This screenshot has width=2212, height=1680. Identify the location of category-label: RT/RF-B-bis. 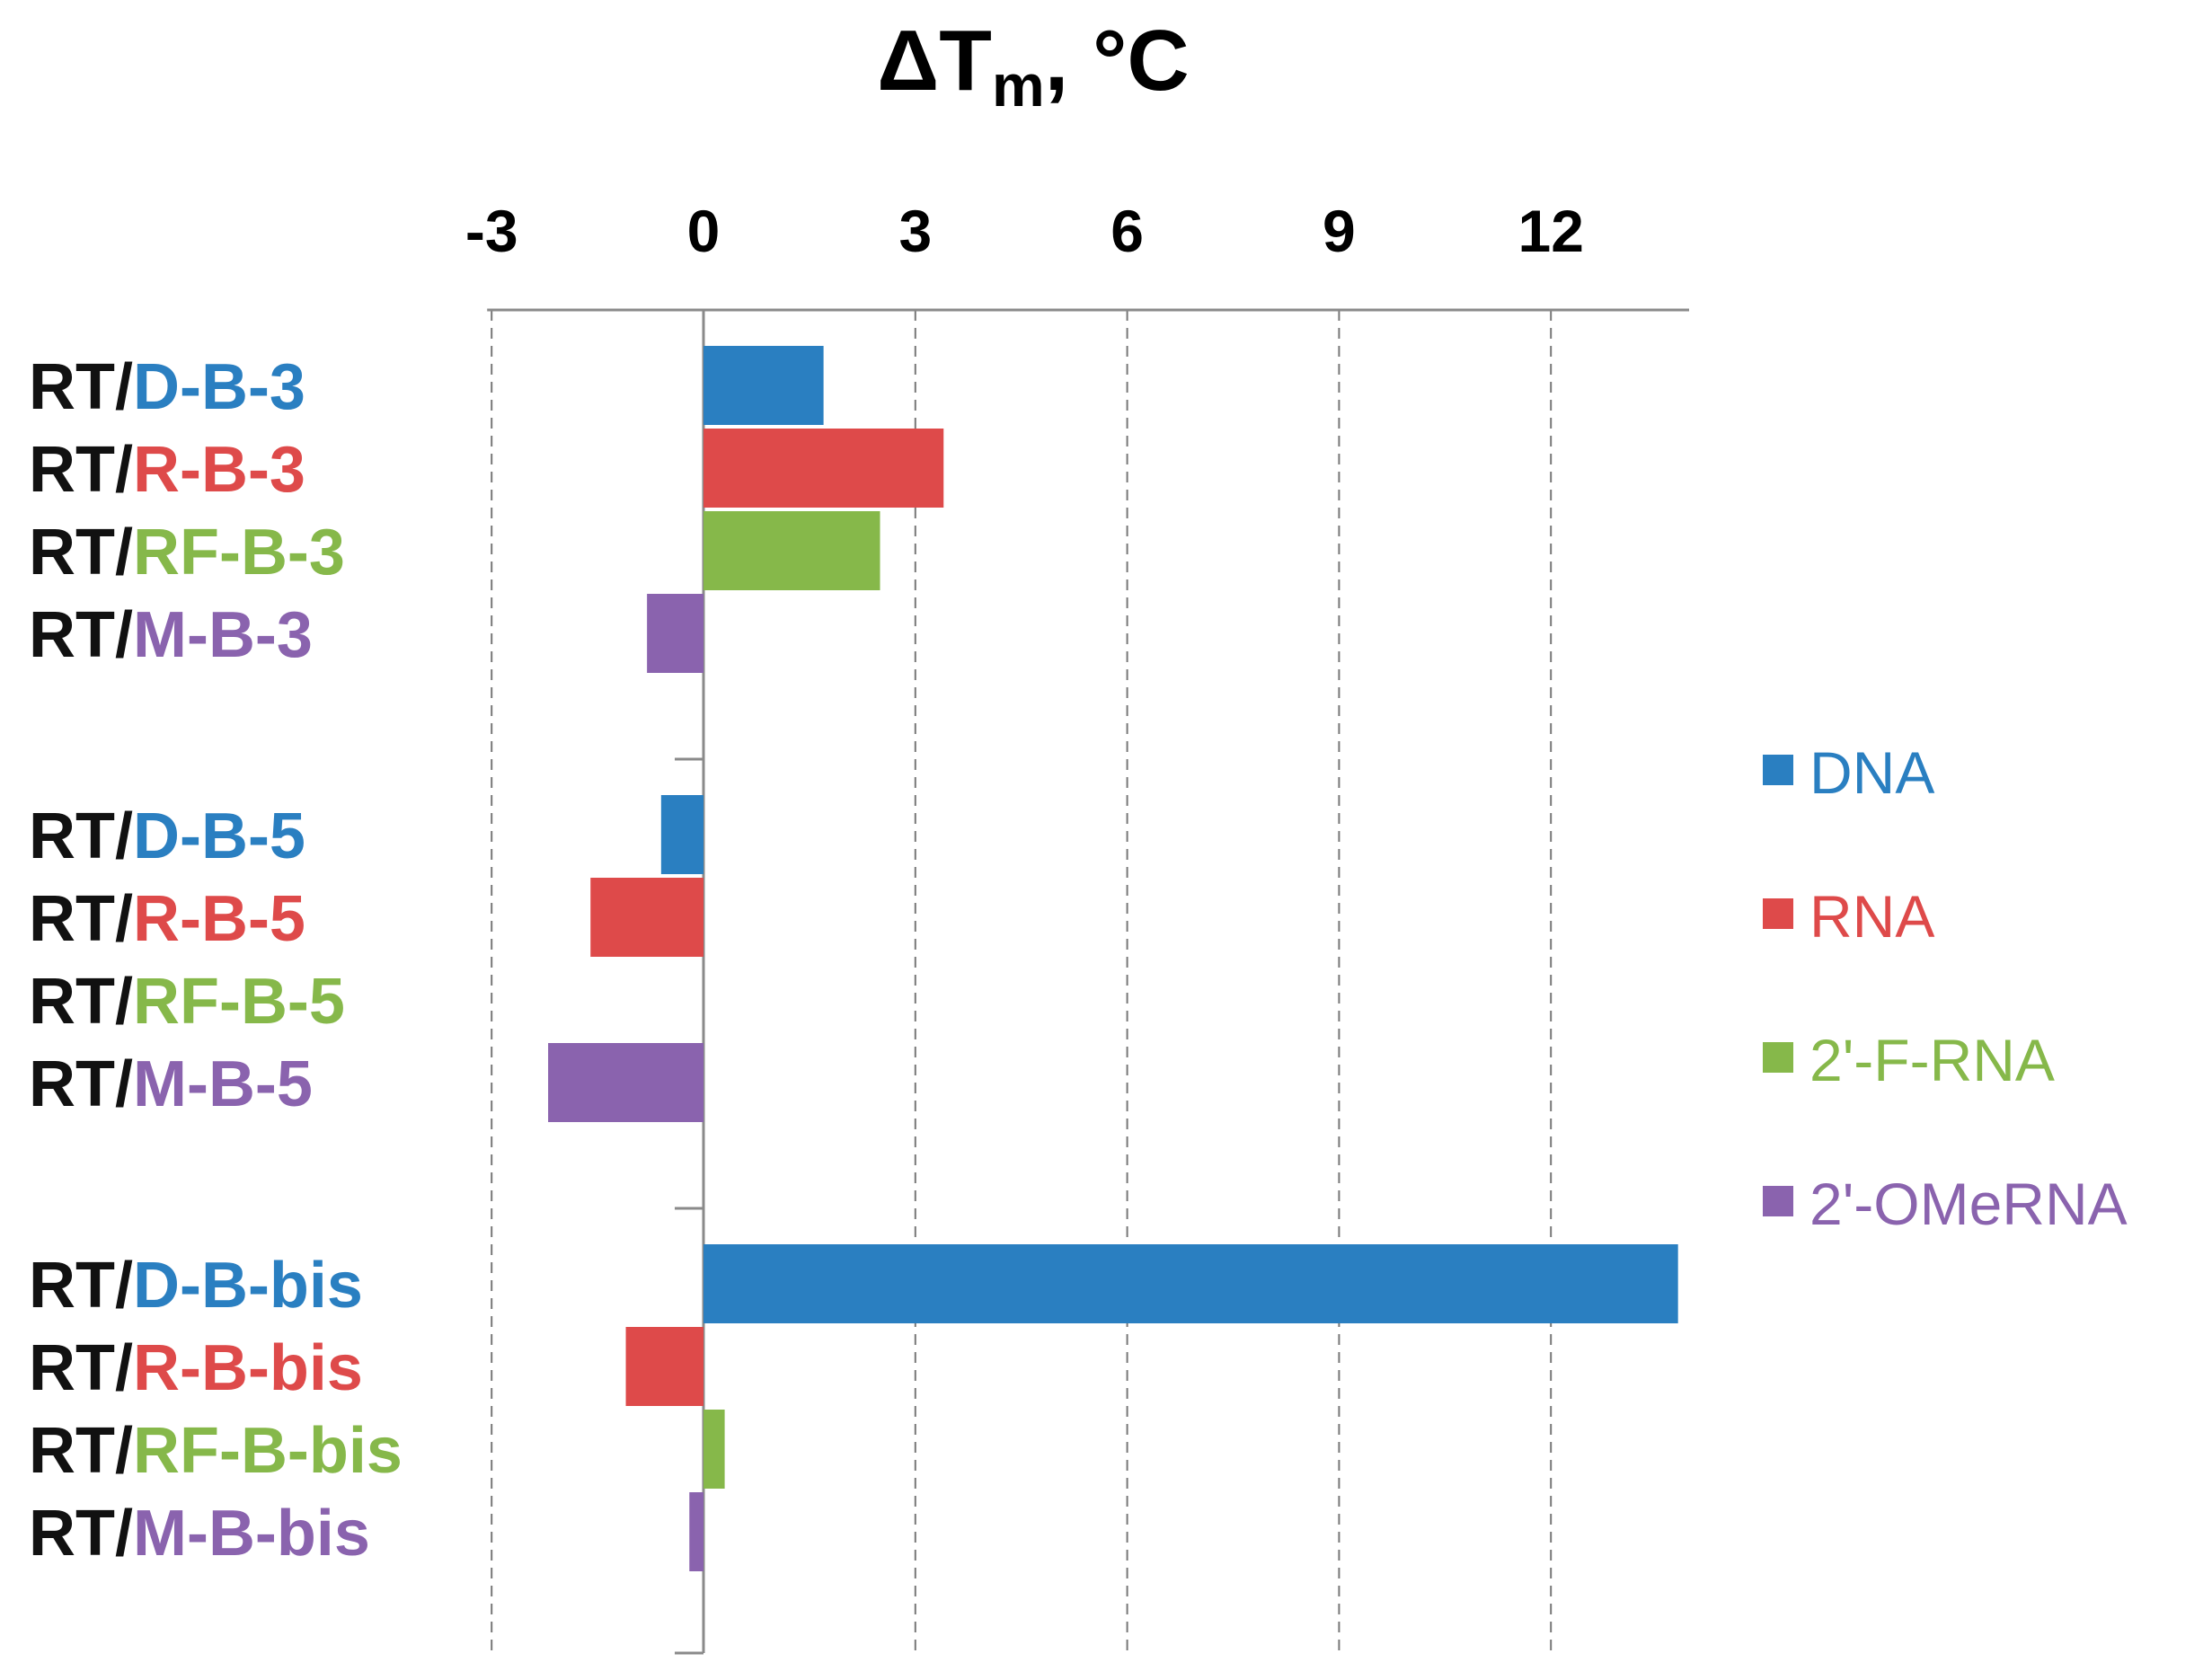
(216, 1451).